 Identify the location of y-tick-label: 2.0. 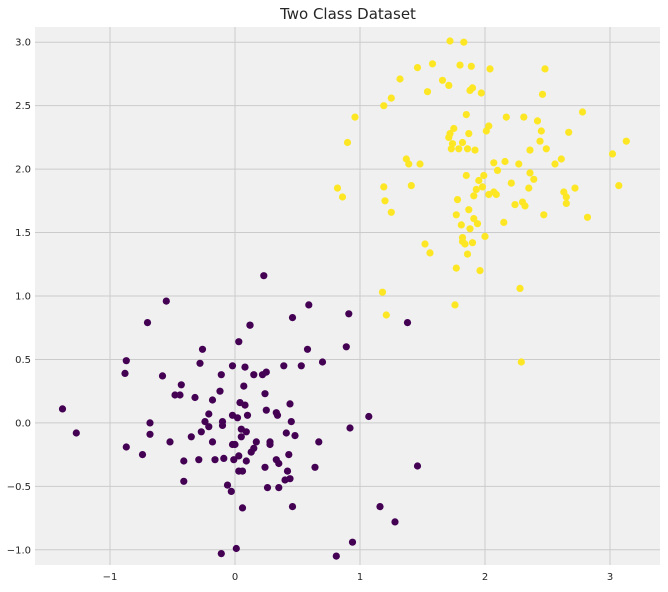
(23, 170).